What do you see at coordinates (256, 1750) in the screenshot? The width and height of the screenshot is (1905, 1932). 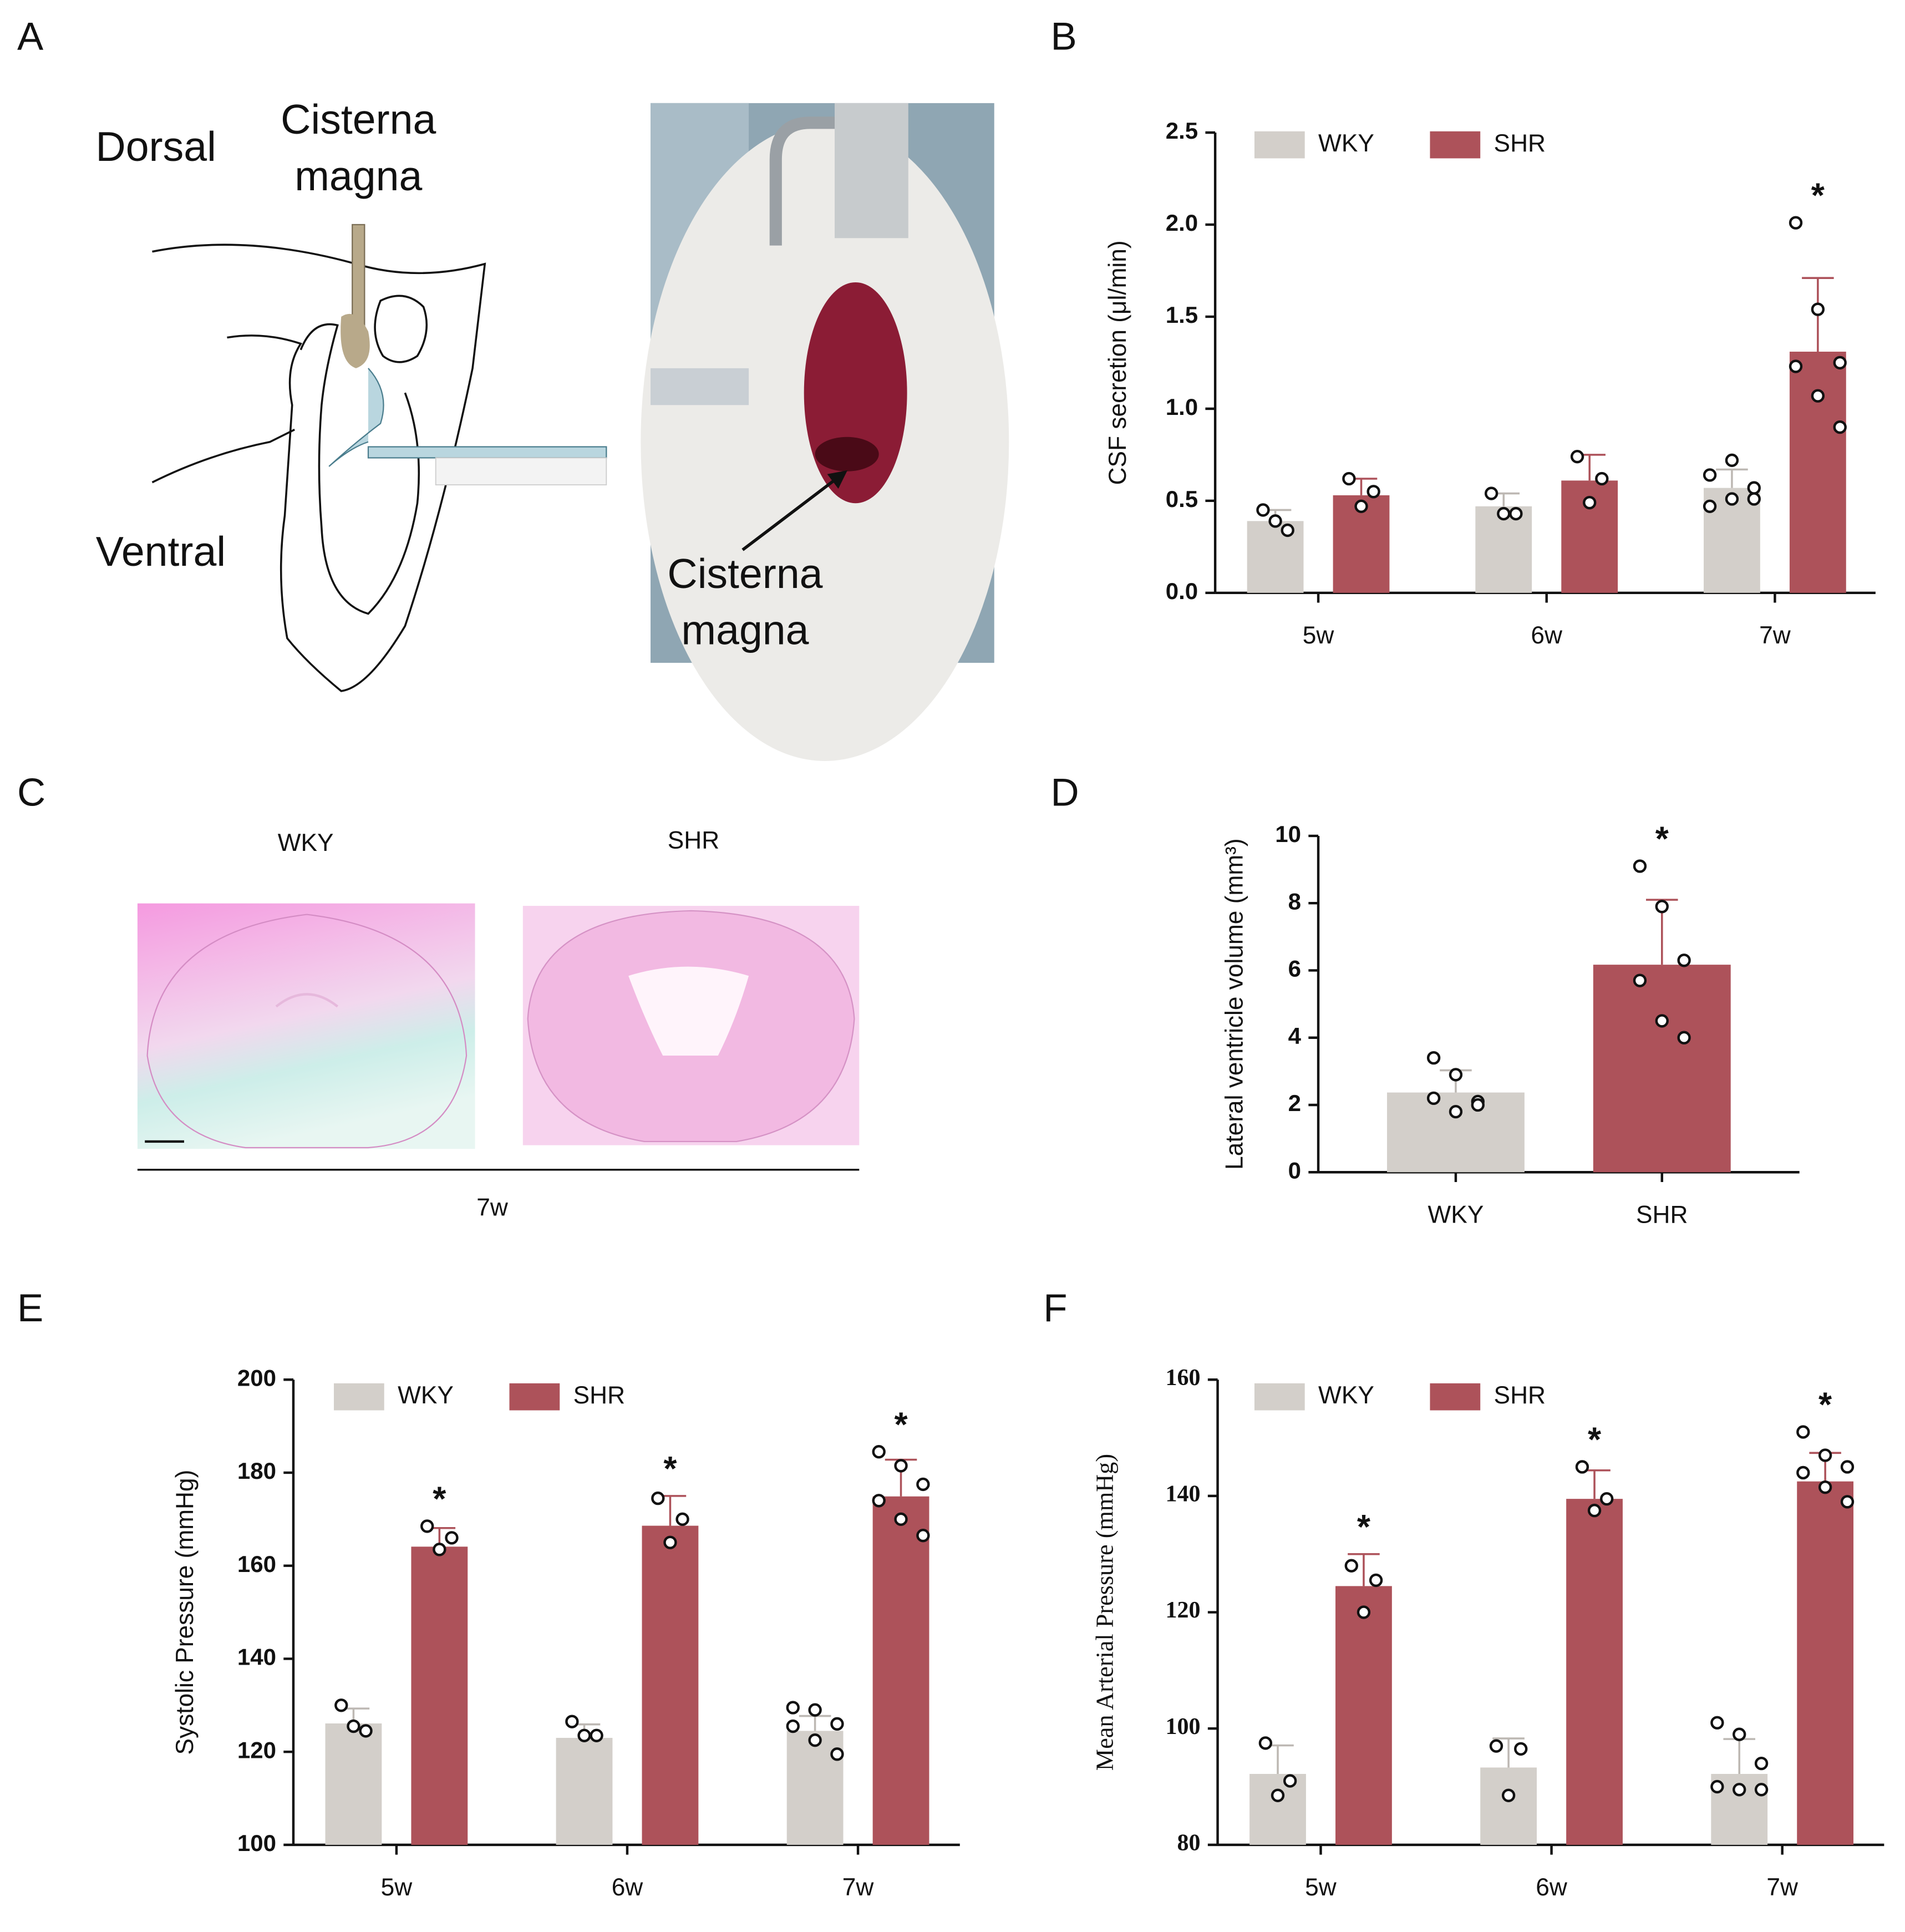 I see `y-tick-label: 120` at bounding box center [256, 1750].